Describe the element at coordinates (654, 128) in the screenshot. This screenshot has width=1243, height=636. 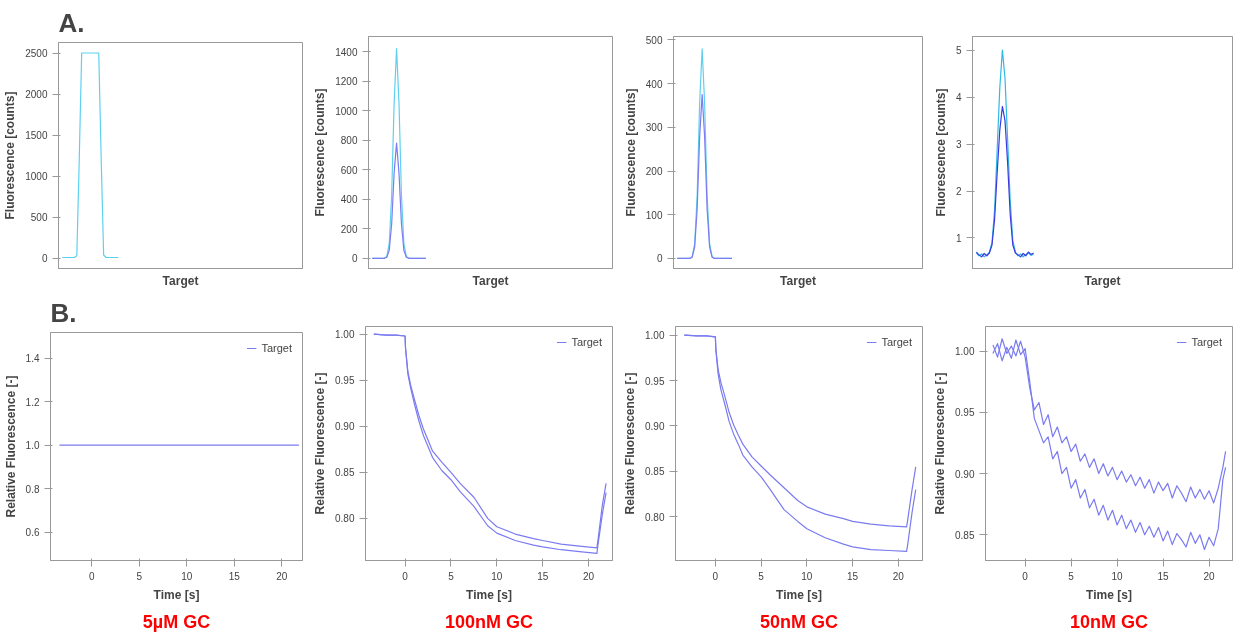
I see `y-tick-label: 300` at that location.